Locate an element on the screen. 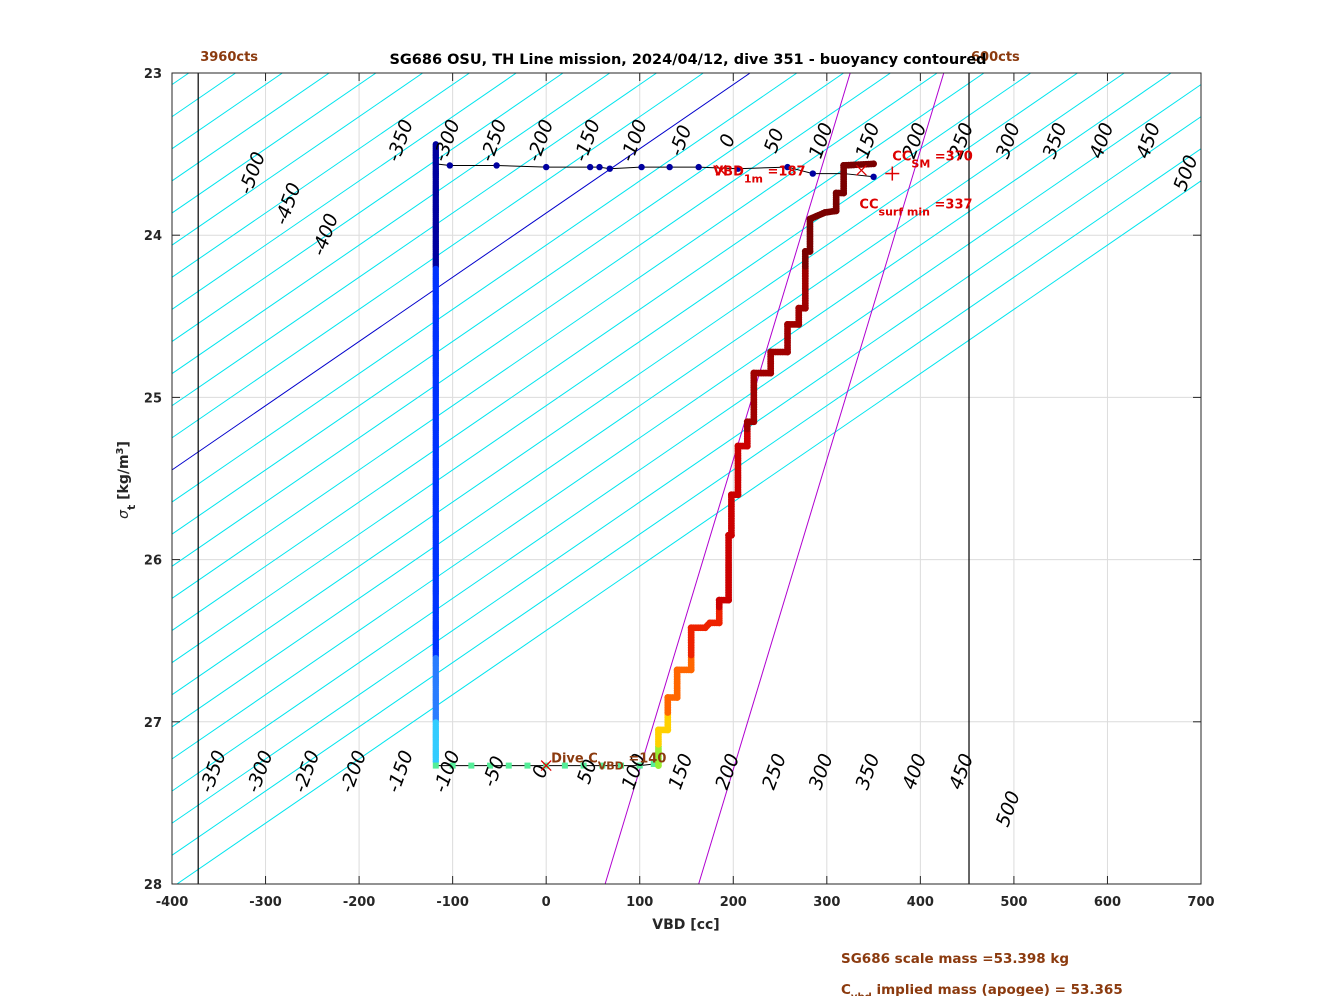 This screenshot has width=1328, height=996. contour-label-top: -300 is located at coordinates (446, 141).